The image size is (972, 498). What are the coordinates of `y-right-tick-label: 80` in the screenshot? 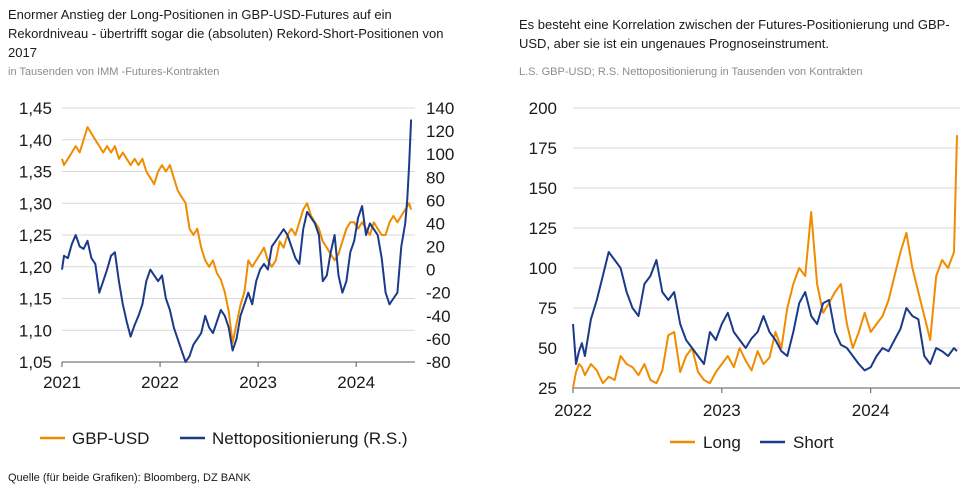 It's located at (435, 177).